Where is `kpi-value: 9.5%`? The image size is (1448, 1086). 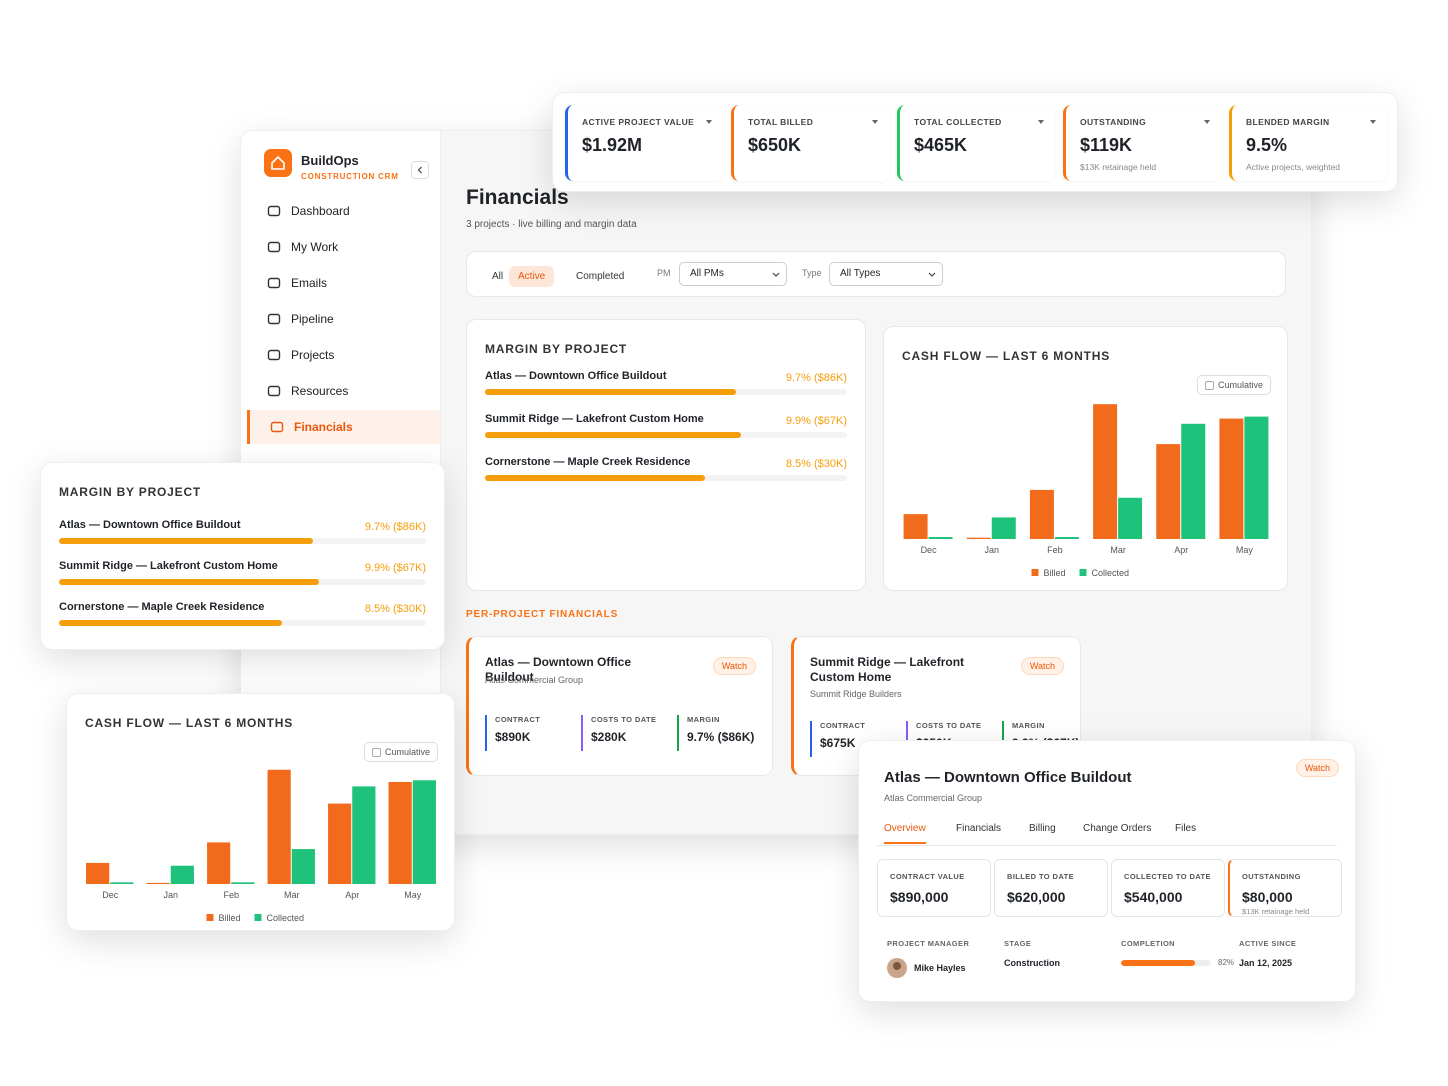
kpi-value: 9.5% is located at coordinates (1267, 145).